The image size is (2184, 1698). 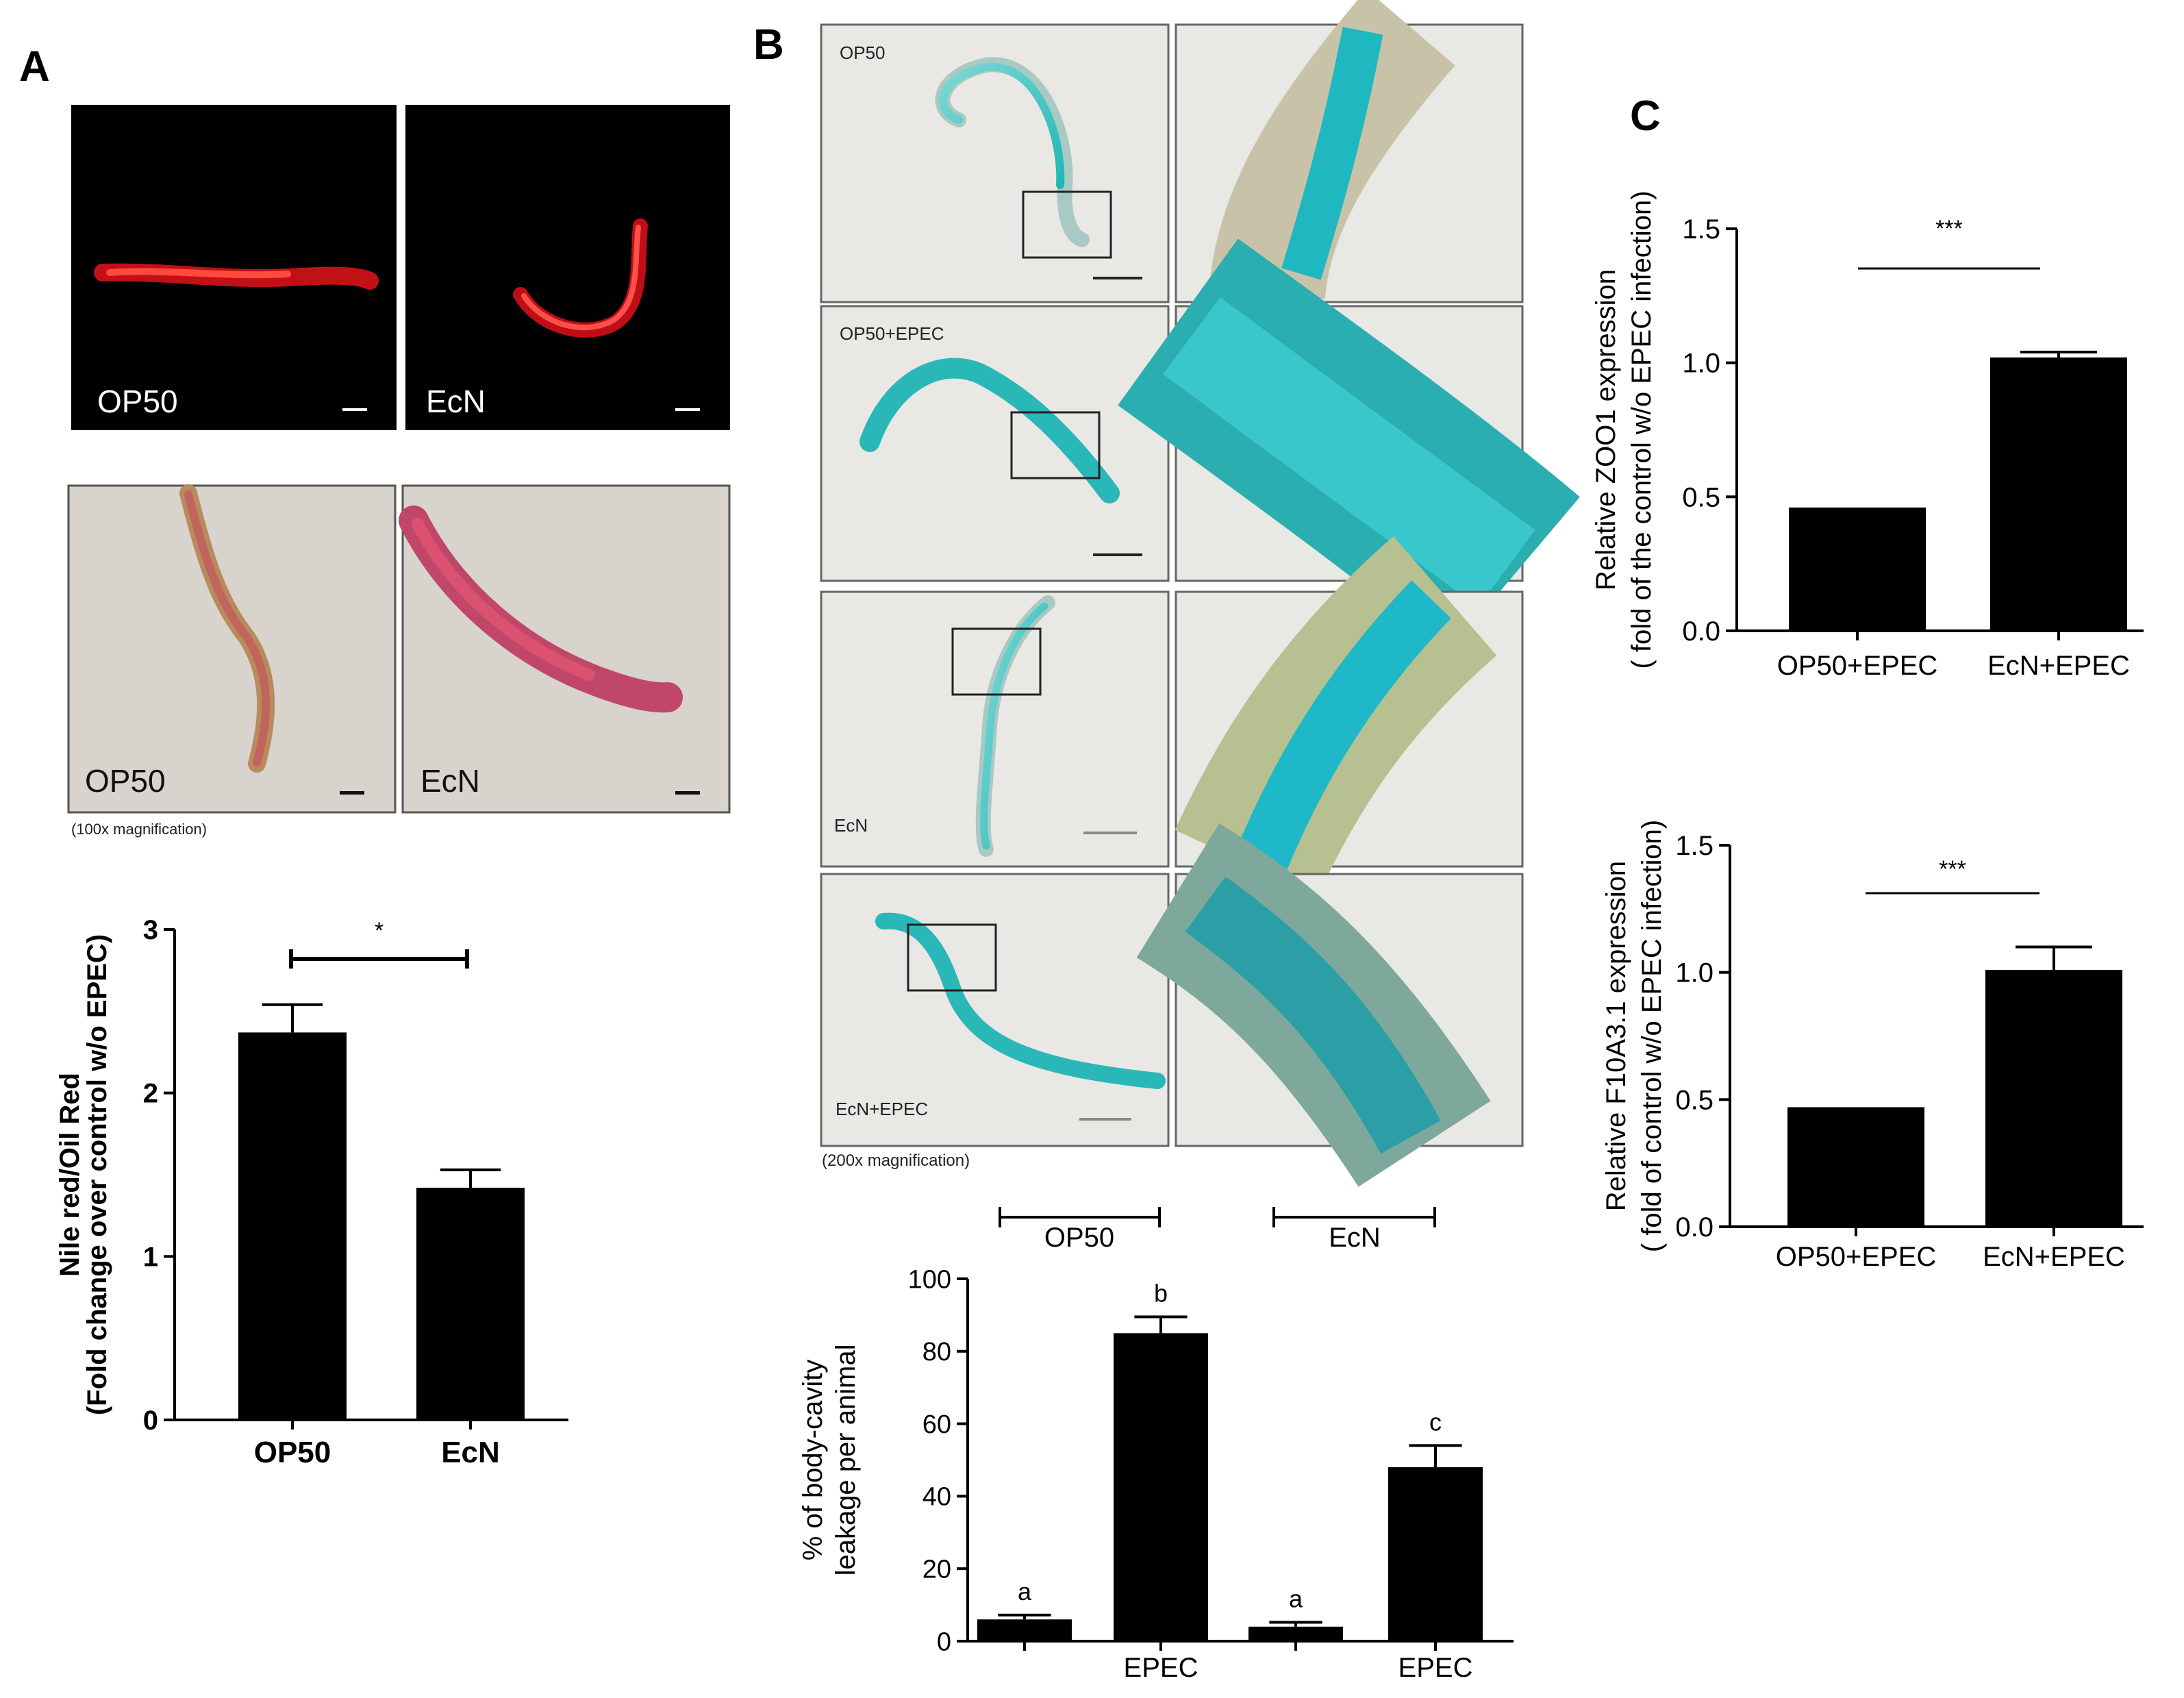 I want to click on y-axis-label: Nile red/Oil Red, so click(x=70, y=1175).